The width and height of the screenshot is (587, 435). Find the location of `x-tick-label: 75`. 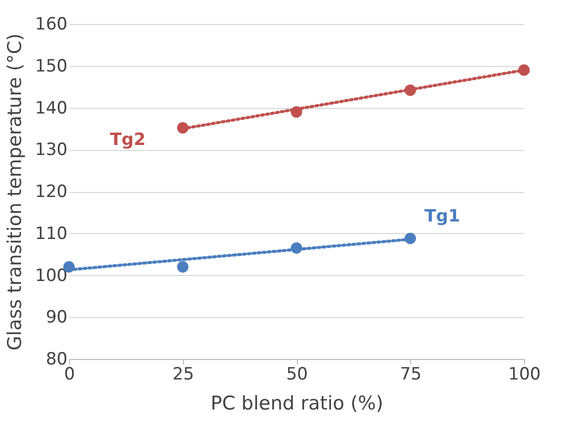

x-tick-label: 75 is located at coordinates (411, 374).